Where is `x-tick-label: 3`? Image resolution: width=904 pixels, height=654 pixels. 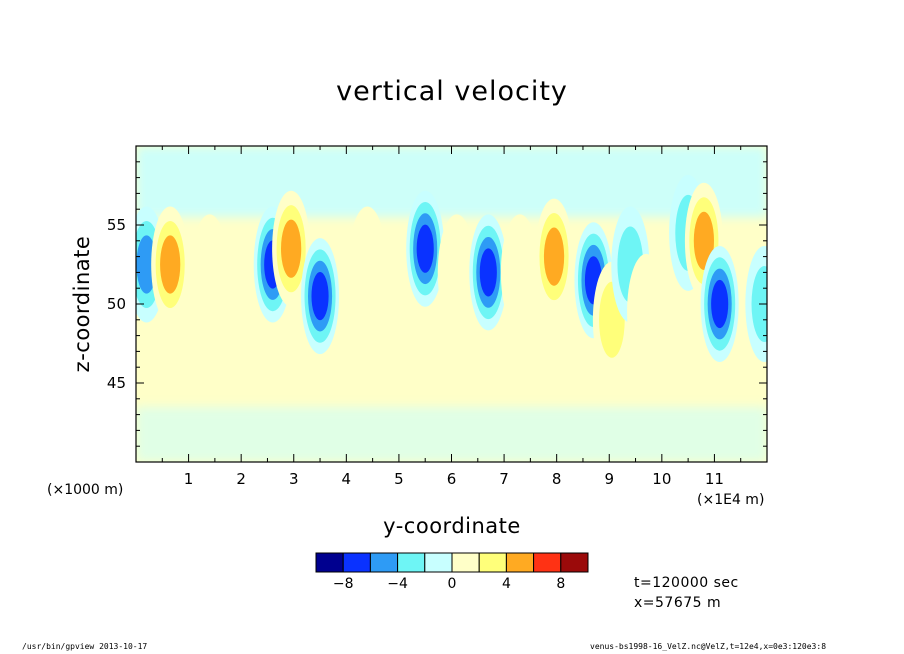 x-tick-label: 3 is located at coordinates (294, 479).